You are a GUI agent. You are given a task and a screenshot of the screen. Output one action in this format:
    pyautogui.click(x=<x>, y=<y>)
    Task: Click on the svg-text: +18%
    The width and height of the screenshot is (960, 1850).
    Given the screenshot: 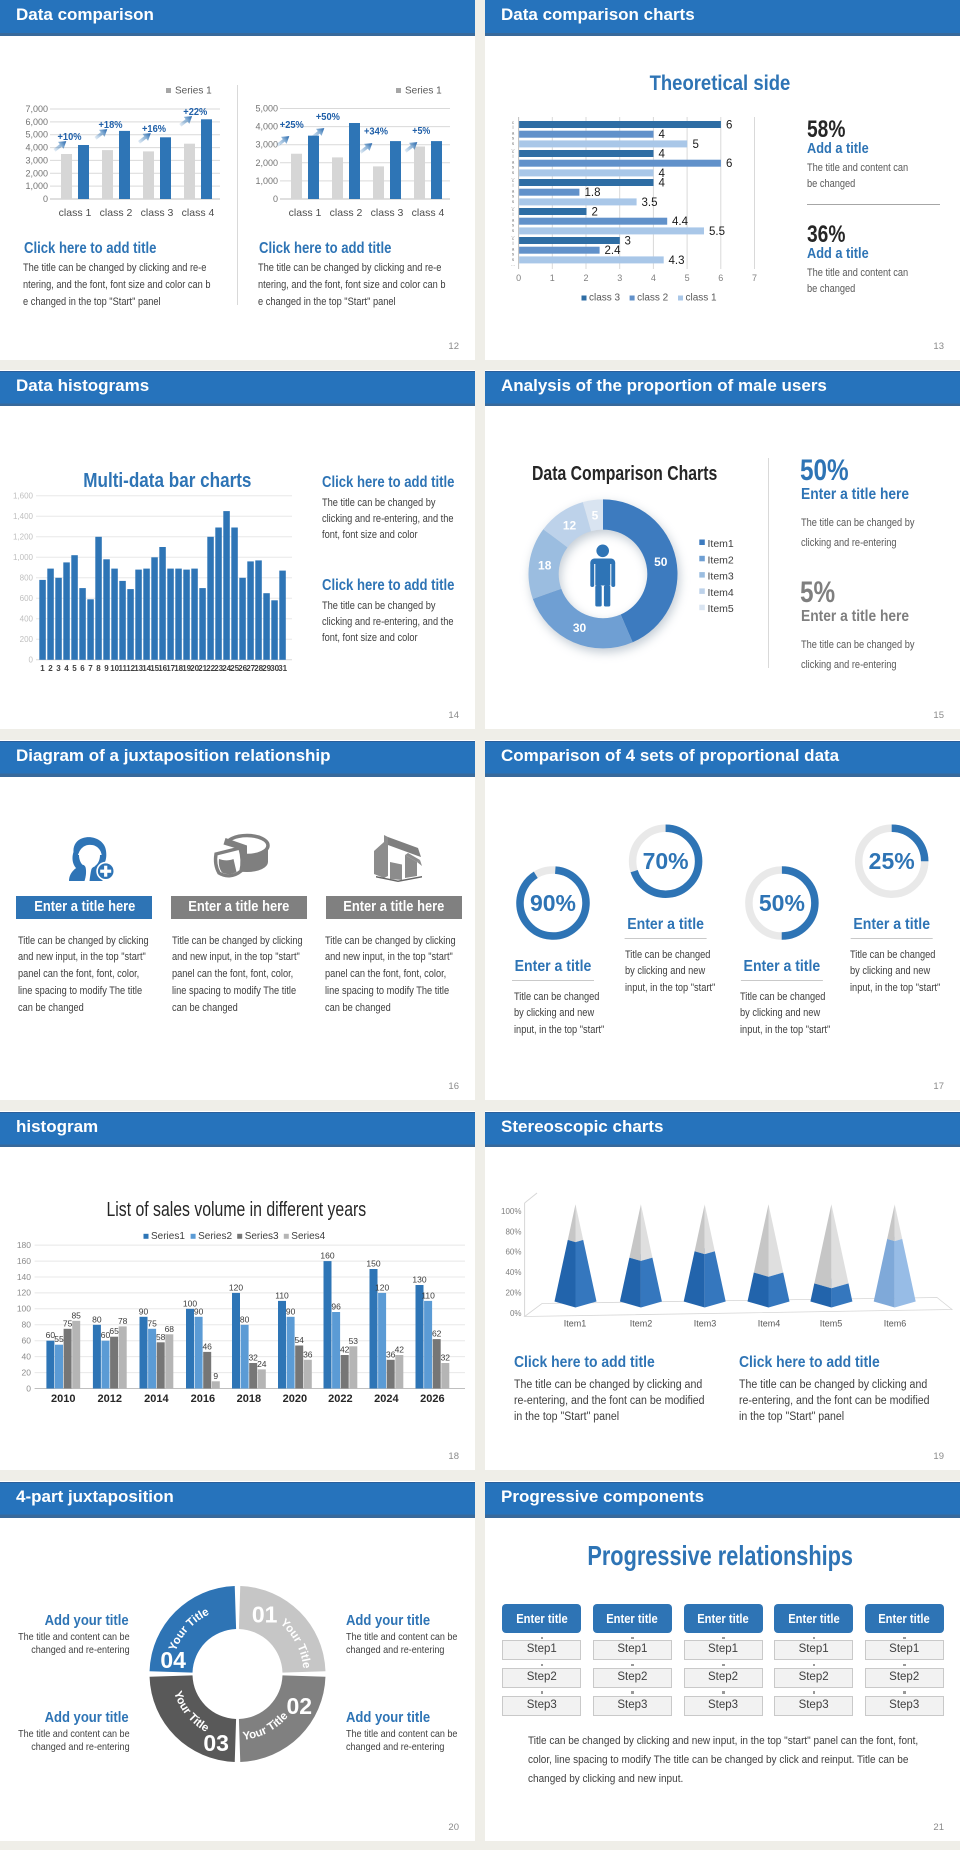 What is the action you would take?
    pyautogui.click(x=111, y=125)
    